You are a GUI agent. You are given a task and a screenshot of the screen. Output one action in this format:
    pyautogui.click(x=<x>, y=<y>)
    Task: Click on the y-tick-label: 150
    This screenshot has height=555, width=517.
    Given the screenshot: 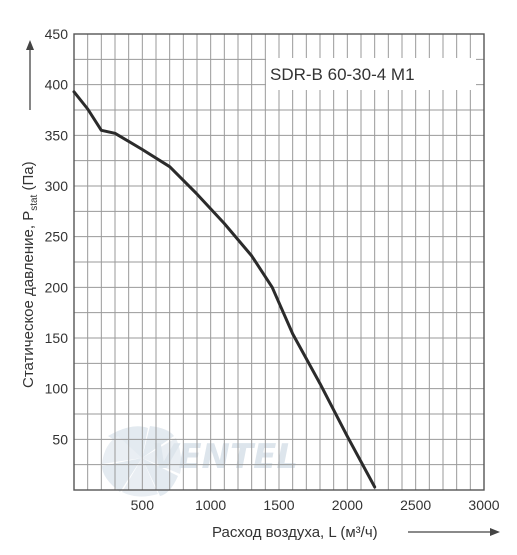 What is the action you would take?
    pyautogui.click(x=57, y=338)
    